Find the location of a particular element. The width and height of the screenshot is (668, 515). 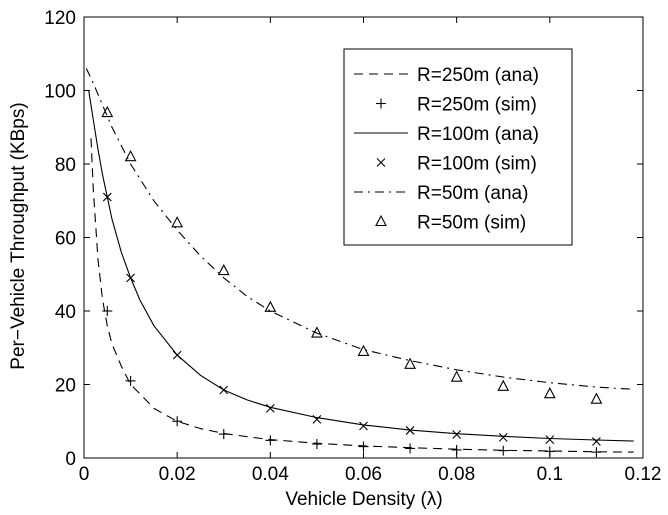

y-tick-label: 0 is located at coordinates (70, 459).